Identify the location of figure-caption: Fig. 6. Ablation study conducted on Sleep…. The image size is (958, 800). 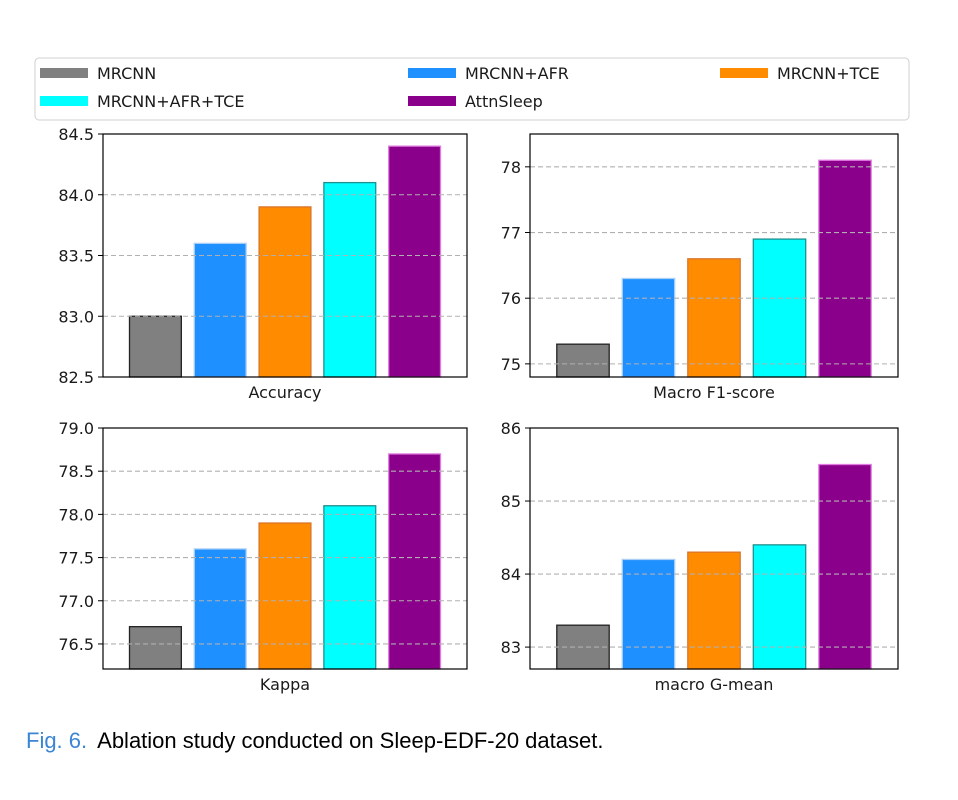
(314, 741).